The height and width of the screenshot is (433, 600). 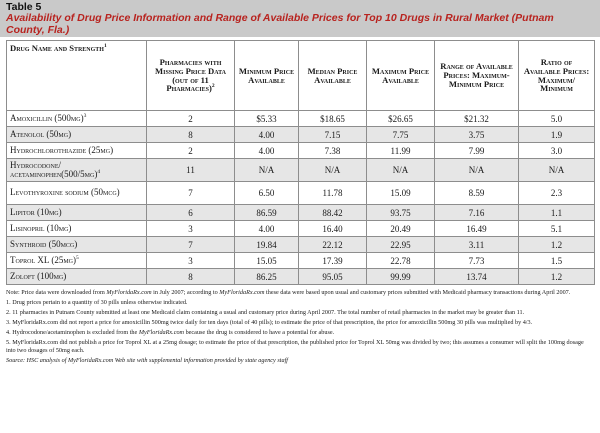 I want to click on cell-ratio: 1.5, so click(x=556, y=260).